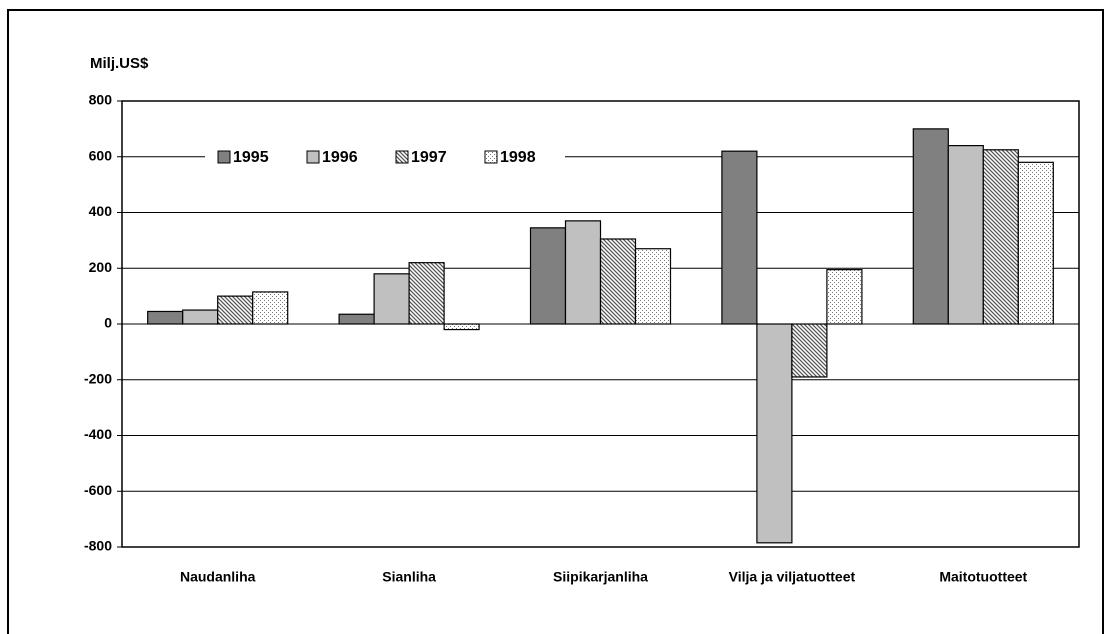  What do you see at coordinates (218, 577) in the screenshot?
I see `x-tick-label: Naudanliha` at bounding box center [218, 577].